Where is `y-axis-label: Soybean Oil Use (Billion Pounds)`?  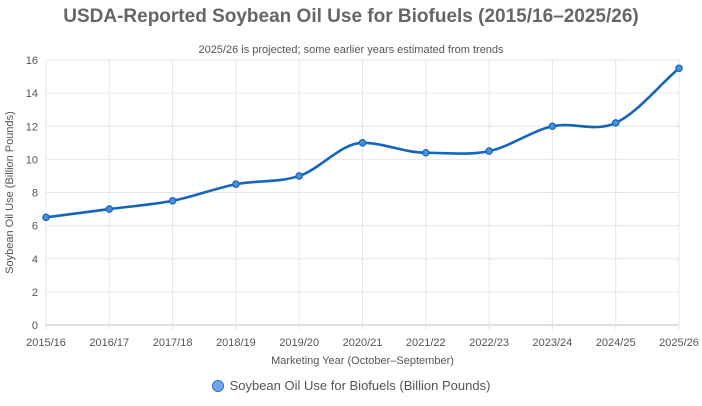
y-axis-label: Soybean Oil Use (Billion Pounds) is located at coordinates (10, 192).